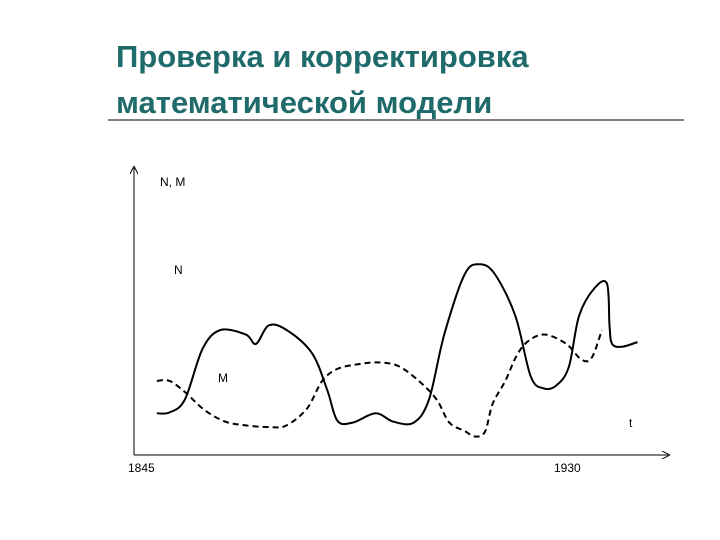 The width and height of the screenshot is (720, 540). Describe the element at coordinates (304, 102) in the screenshot. I see `slide-title-line-2: математической модели` at that location.